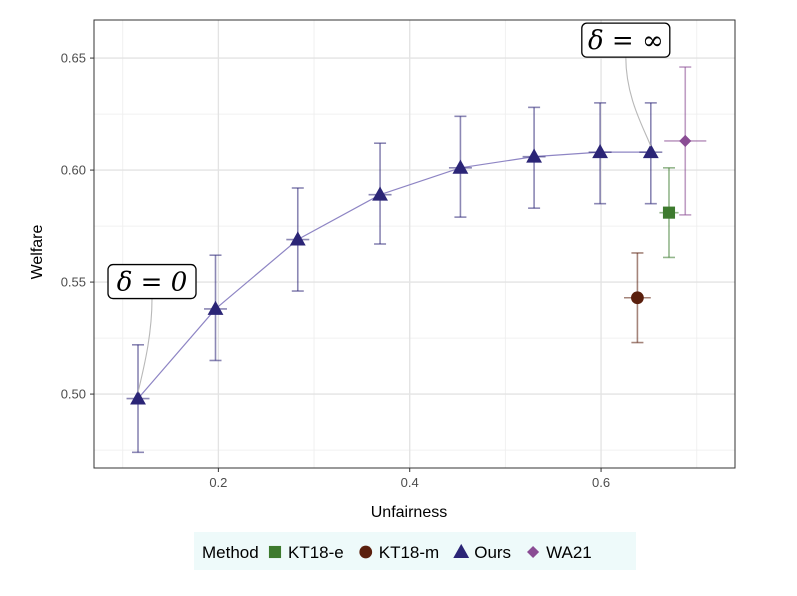 The width and height of the screenshot is (797, 596). I want to click on legend-key-wa21, so click(533, 552).